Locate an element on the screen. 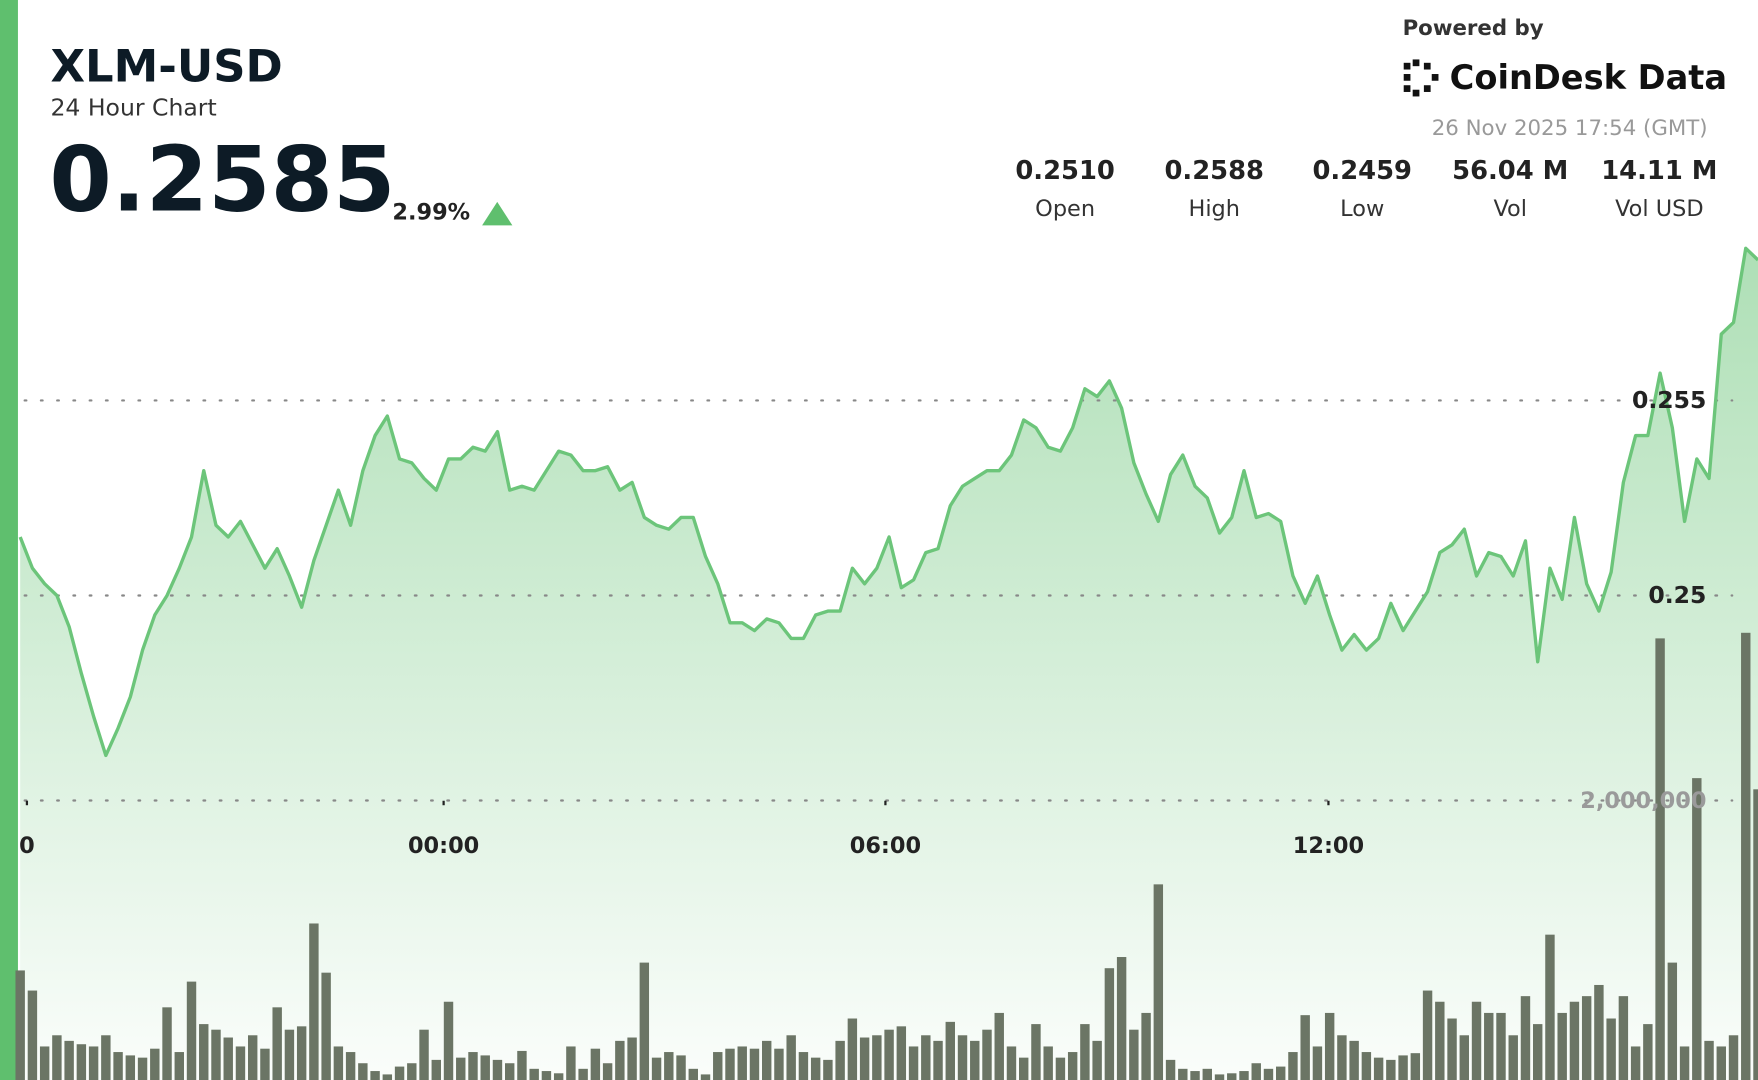 The width and height of the screenshot is (1758, 1080). accent-bar is located at coordinates (9, 540).